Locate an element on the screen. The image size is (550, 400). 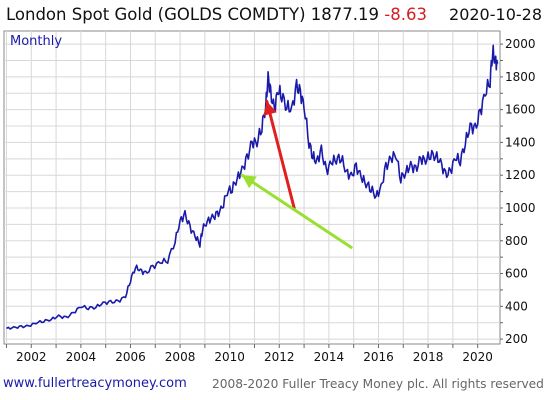
x-tick-label: 2012 is located at coordinates (279, 357).